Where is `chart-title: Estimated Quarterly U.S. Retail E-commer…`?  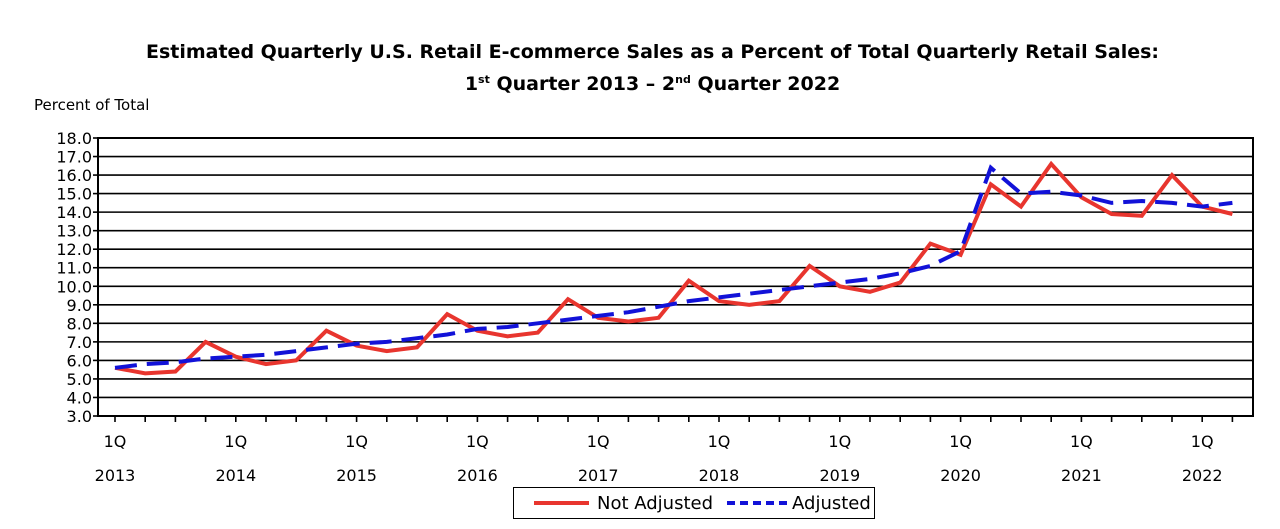
chart-title: Estimated Quarterly U.S. Retail E-commer… is located at coordinates (640, 68).